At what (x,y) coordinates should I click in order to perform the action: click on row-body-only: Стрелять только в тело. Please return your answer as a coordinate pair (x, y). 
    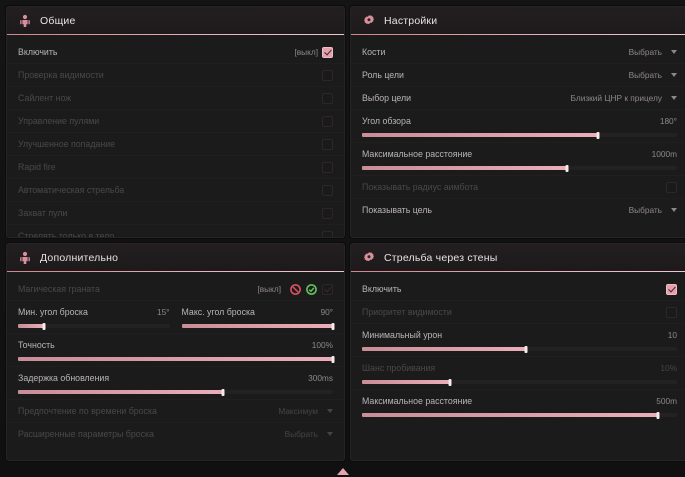
    Looking at the image, I should click on (175, 231).